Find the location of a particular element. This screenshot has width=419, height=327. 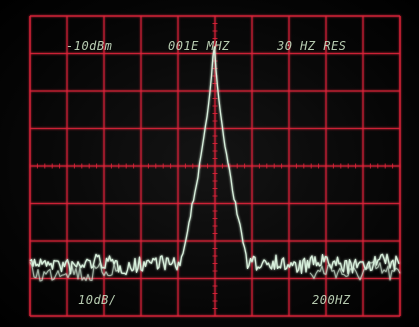

vertical-scale-readout: 10dB/ is located at coordinates (97, 300).